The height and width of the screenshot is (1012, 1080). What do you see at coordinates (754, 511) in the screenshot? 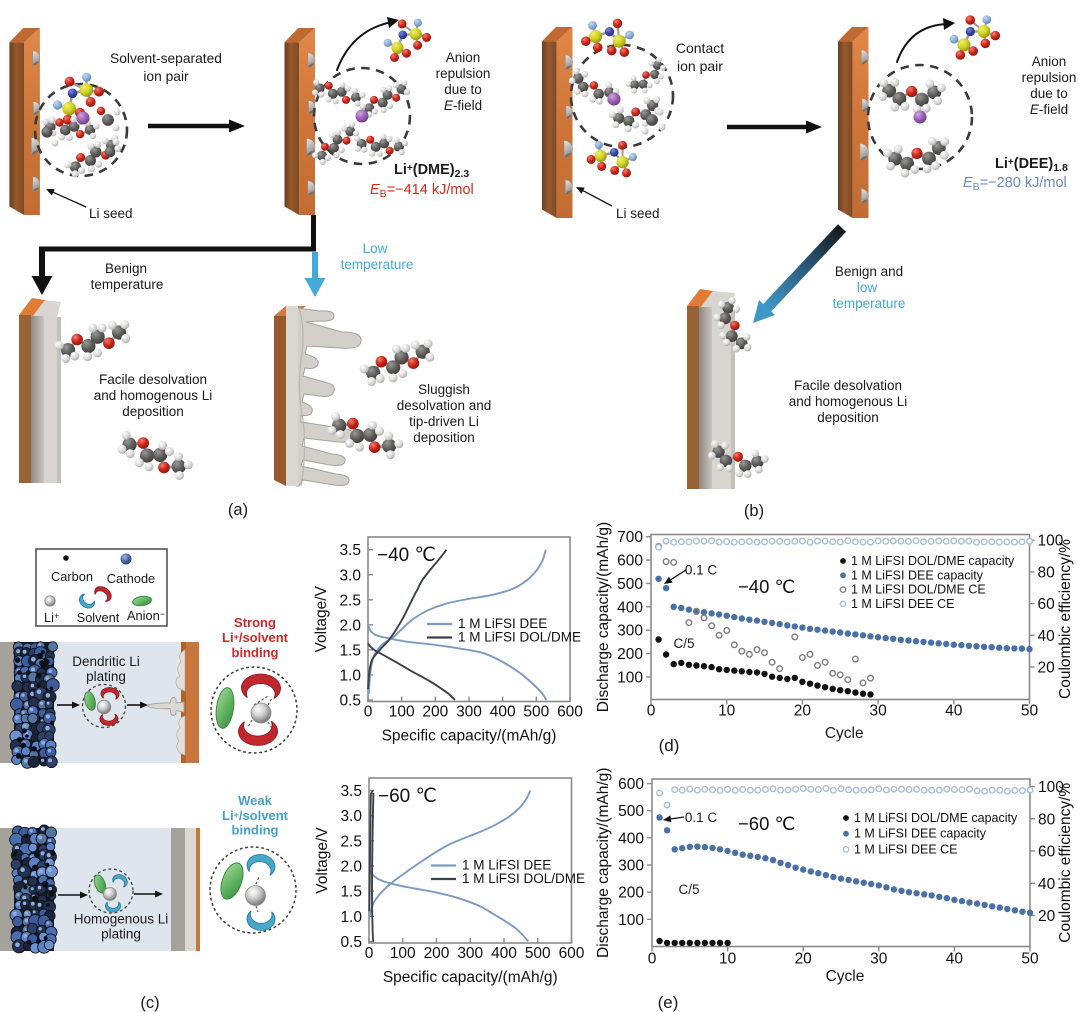
I see `svg-text: (b)` at bounding box center [754, 511].